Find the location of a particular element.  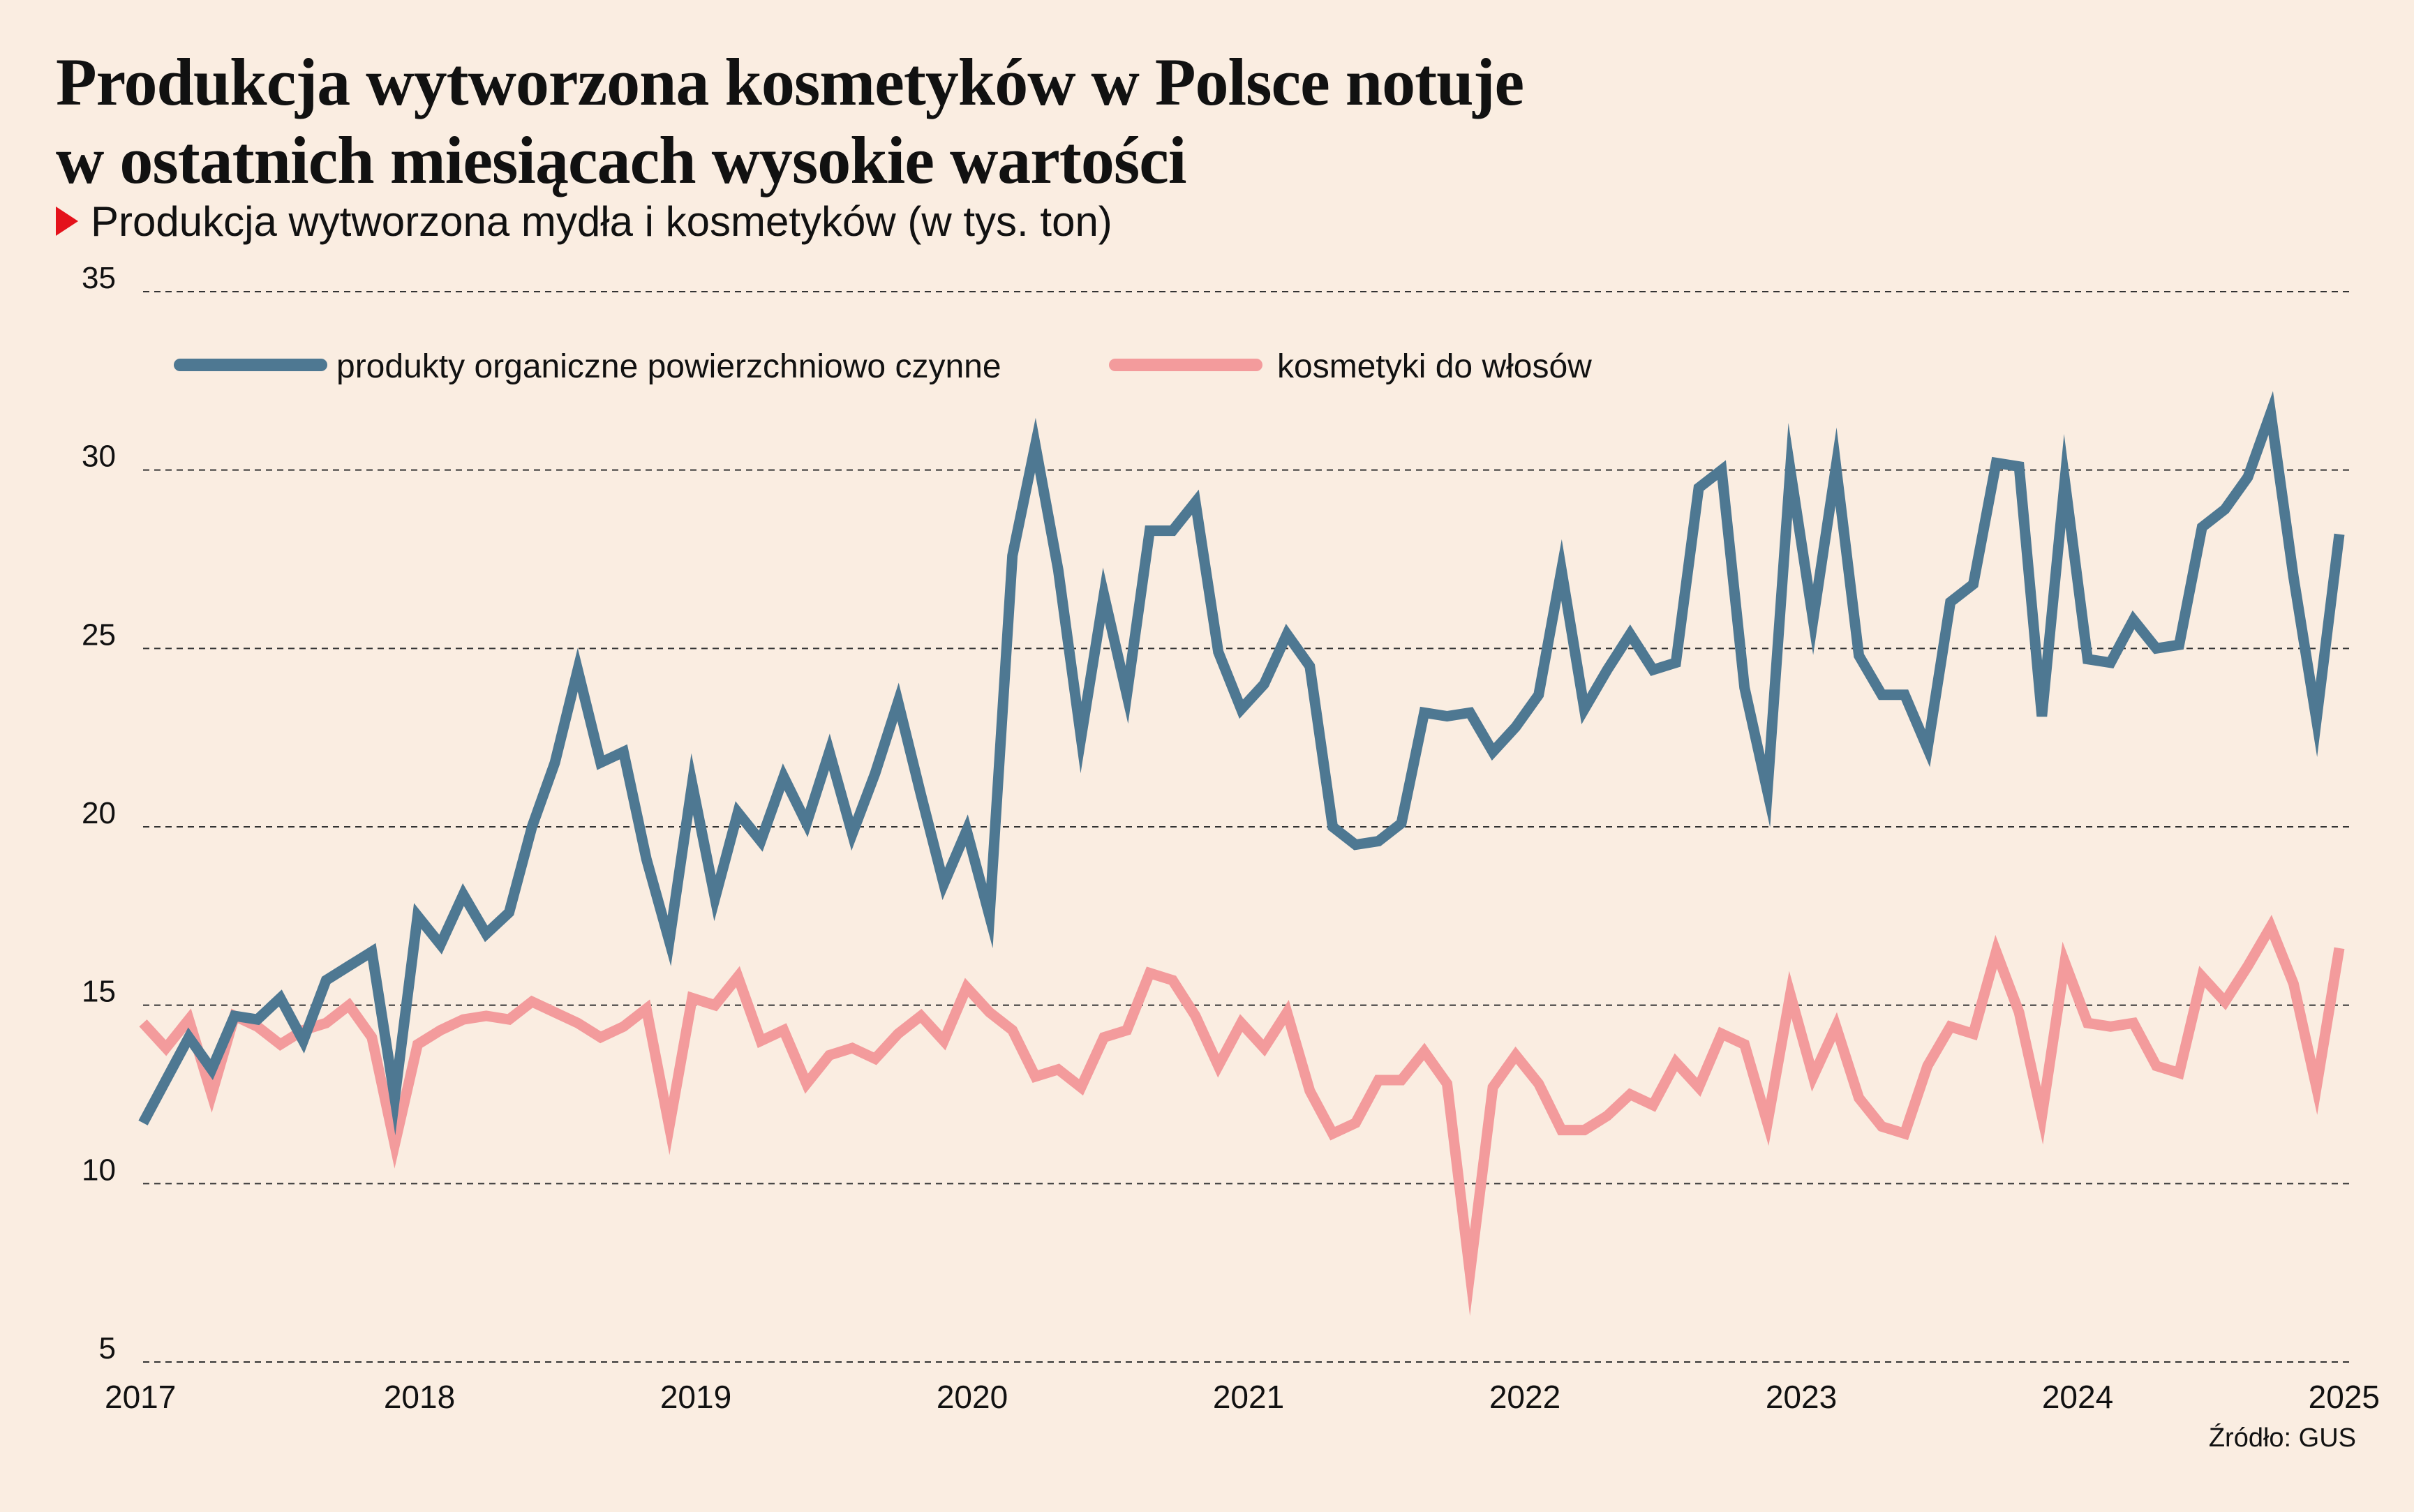

y-tick-label: 20 is located at coordinates (99, 813).